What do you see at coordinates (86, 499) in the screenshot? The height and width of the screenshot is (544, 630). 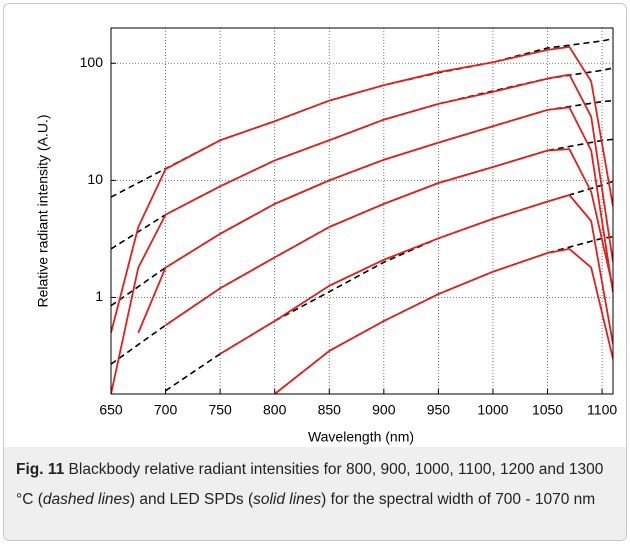 I see `caption-emphasis: dashed lines` at bounding box center [86, 499].